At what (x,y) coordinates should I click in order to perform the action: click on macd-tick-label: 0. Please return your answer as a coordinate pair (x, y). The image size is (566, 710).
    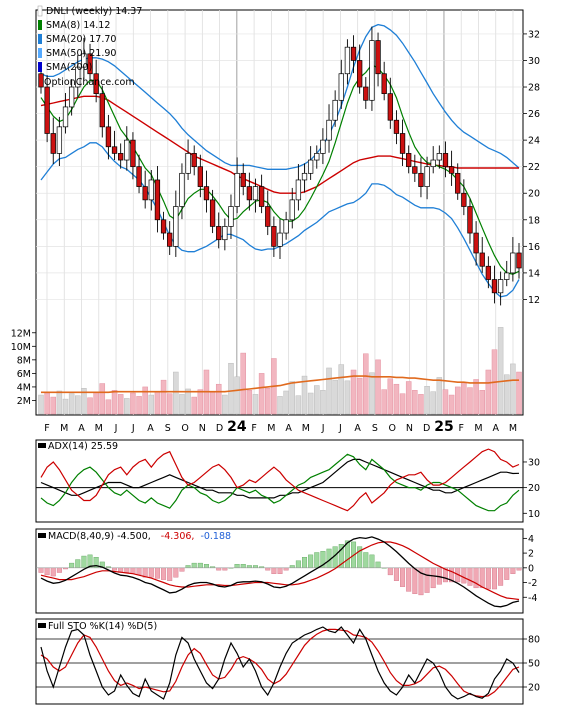
    Looking at the image, I should click on (531, 568).